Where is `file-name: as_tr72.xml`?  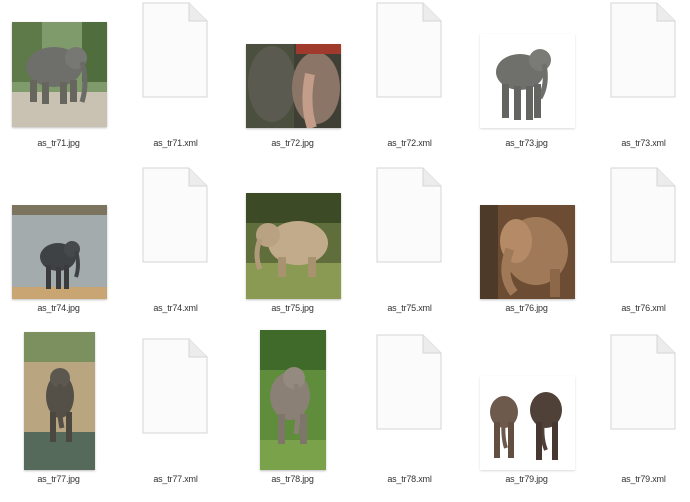 file-name: as_tr72.xml is located at coordinates (409, 143).